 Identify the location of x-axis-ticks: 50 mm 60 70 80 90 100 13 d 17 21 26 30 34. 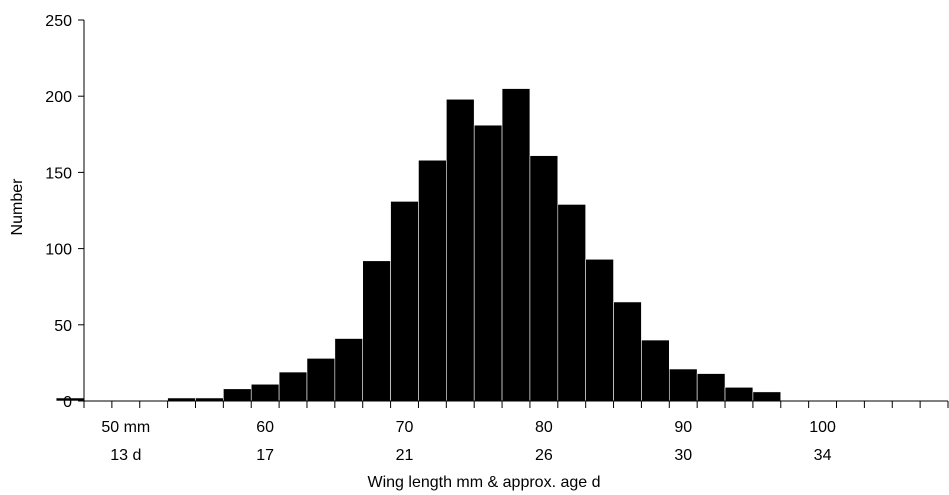
(516, 432).